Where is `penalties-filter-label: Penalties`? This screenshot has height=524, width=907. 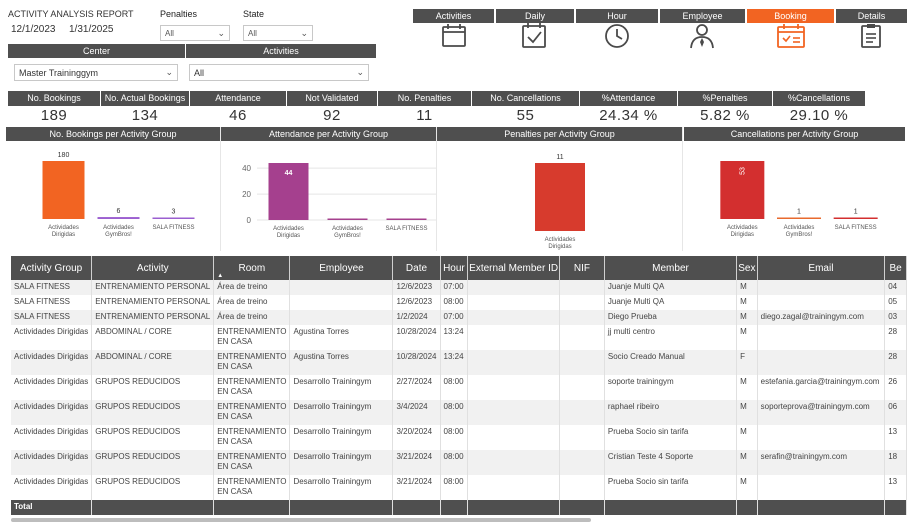
penalties-filter-label: Penalties is located at coordinates (179, 14).